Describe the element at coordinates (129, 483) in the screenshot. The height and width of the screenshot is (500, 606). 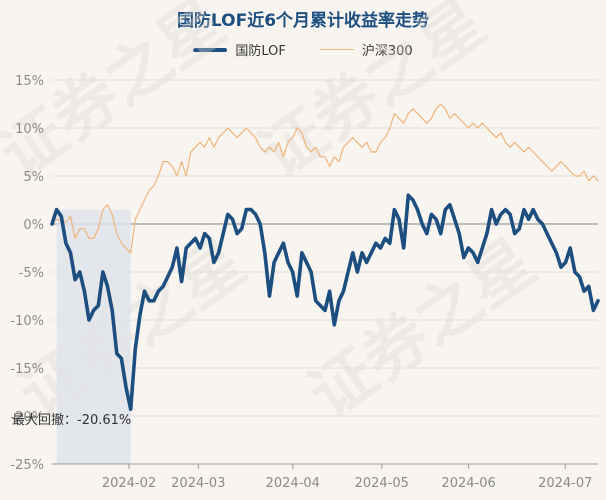
I see `x-tick-label: 2024-02` at that location.